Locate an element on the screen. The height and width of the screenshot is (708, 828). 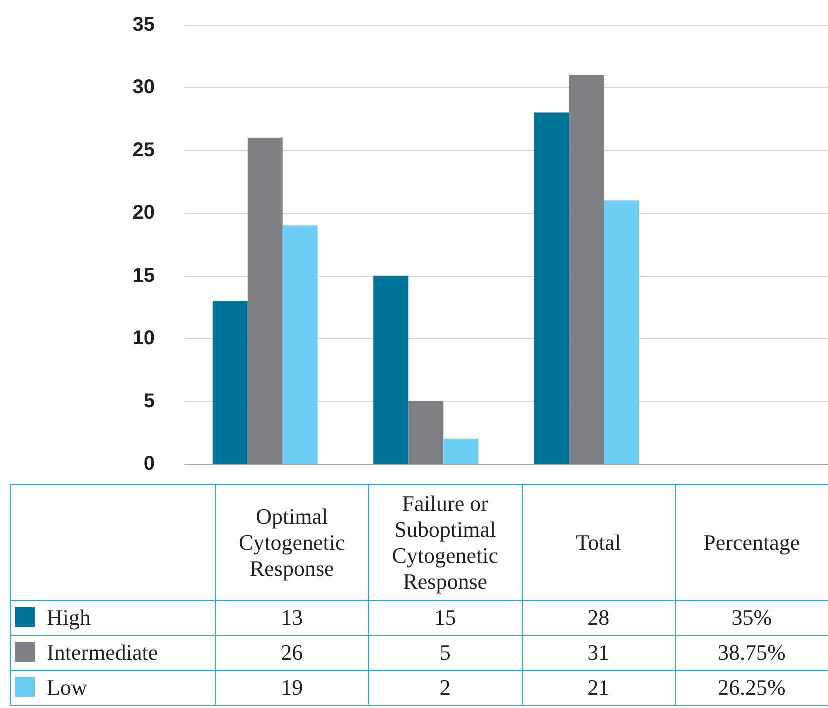
y-tick-label: 25 is located at coordinates (143, 150).